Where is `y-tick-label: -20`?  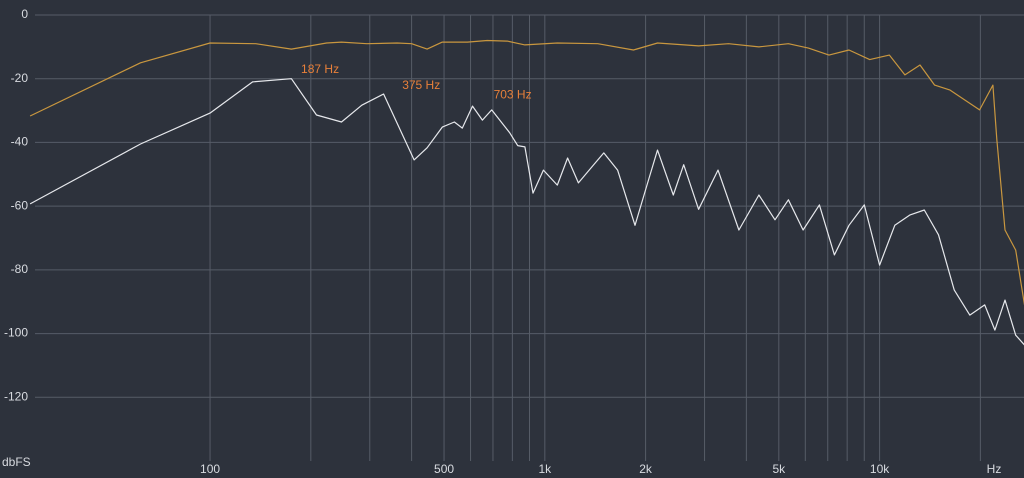
y-tick-label: -20 is located at coordinates (20, 78).